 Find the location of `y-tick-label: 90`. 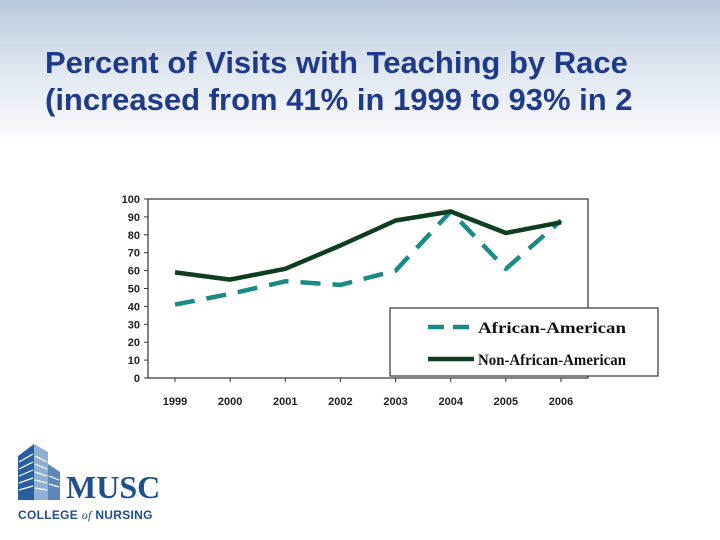

y-tick-label: 90 is located at coordinates (134, 218).